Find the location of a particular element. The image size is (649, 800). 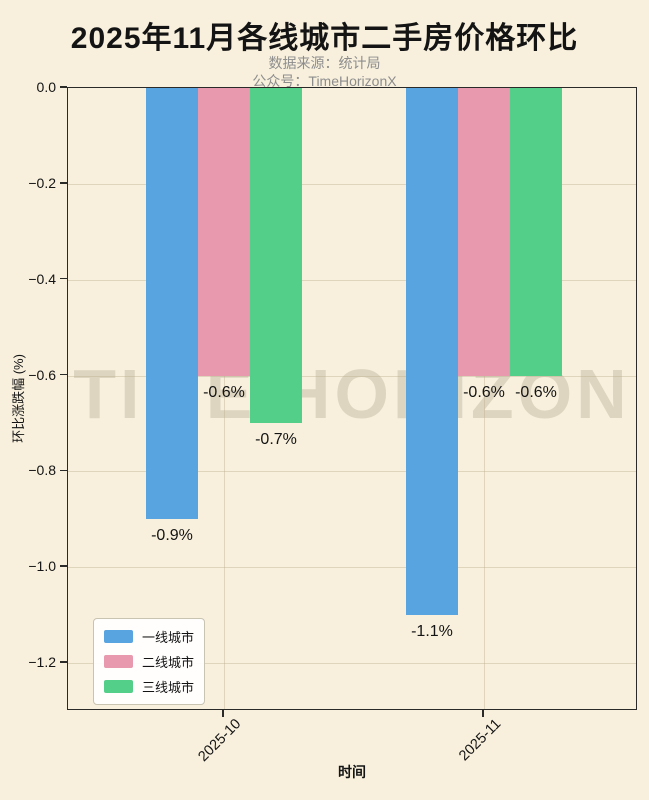

bar-value-label: -1.1% is located at coordinates (432, 632).